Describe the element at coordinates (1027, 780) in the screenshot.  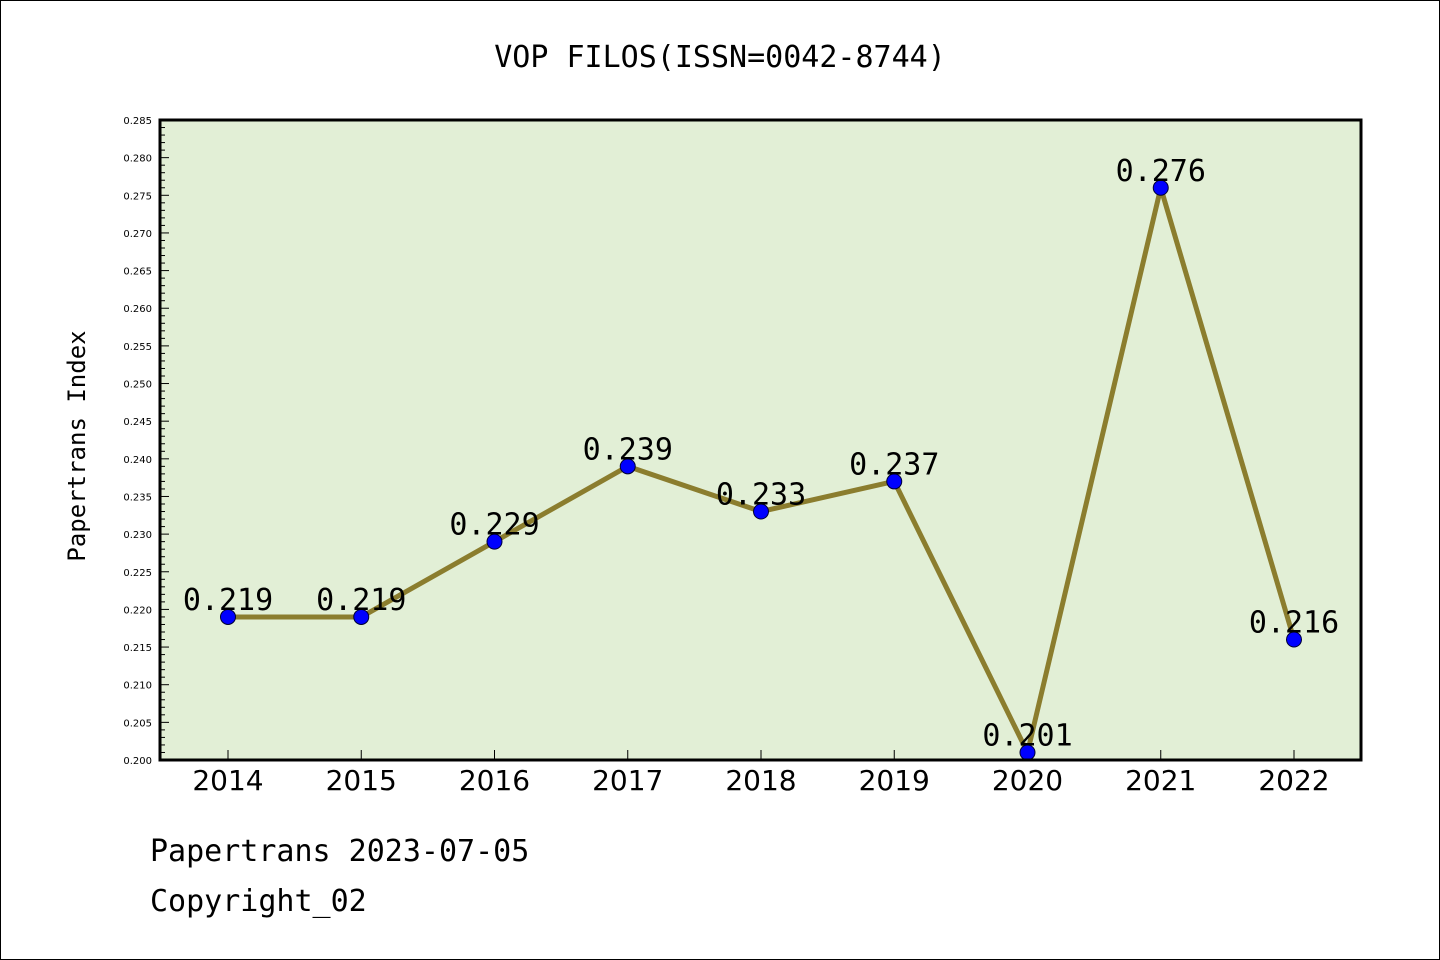
I see `x-tick-label: 2020` at that location.